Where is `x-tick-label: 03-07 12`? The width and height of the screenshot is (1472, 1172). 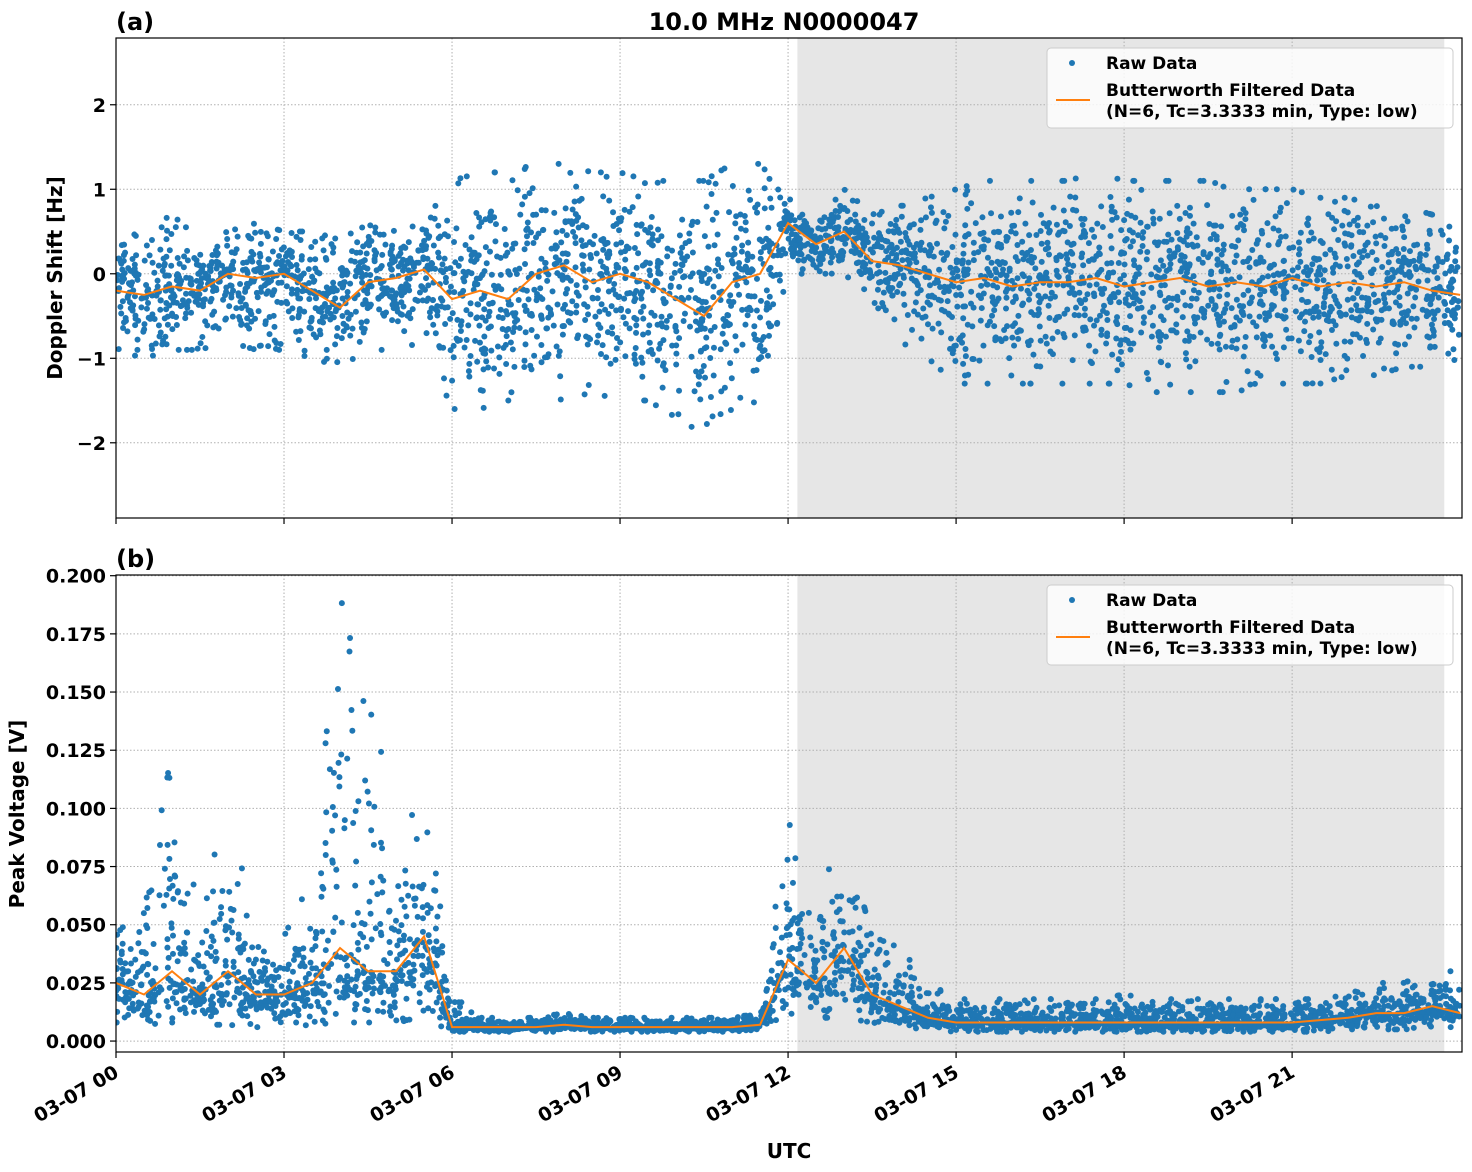
x-tick-label: 03-07 12 is located at coordinates (748, 1094).